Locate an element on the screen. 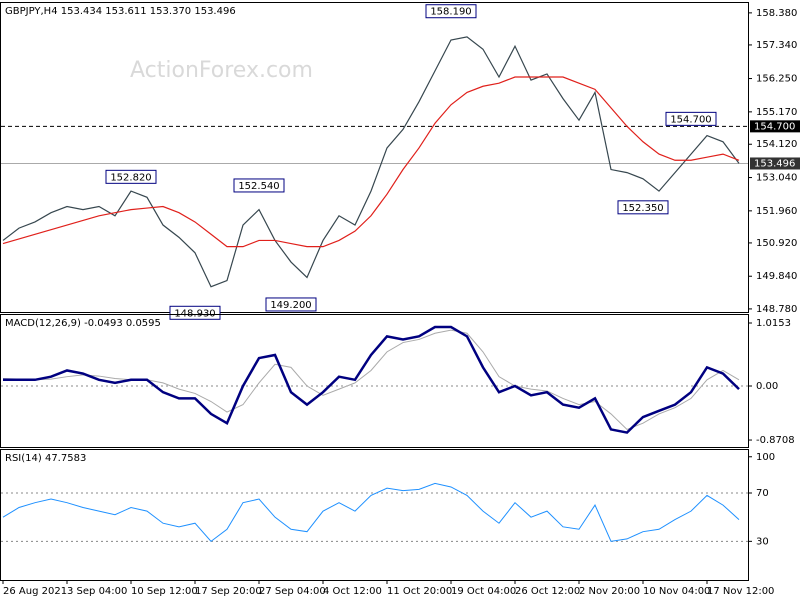 The width and height of the screenshot is (800, 600). x-tick-label: 10 Sep 12:00 is located at coordinates (164, 591).